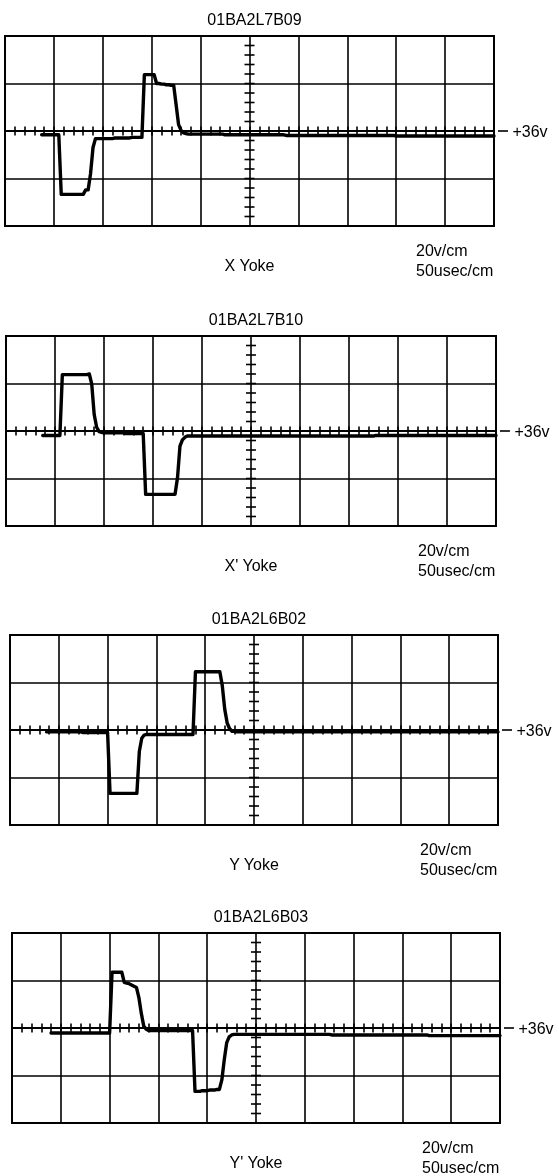 Image resolution: width=559 pixels, height=1176 pixels. What do you see at coordinates (259, 618) in the screenshot?
I see `chart-title: 01BA2L6B02` at bounding box center [259, 618].